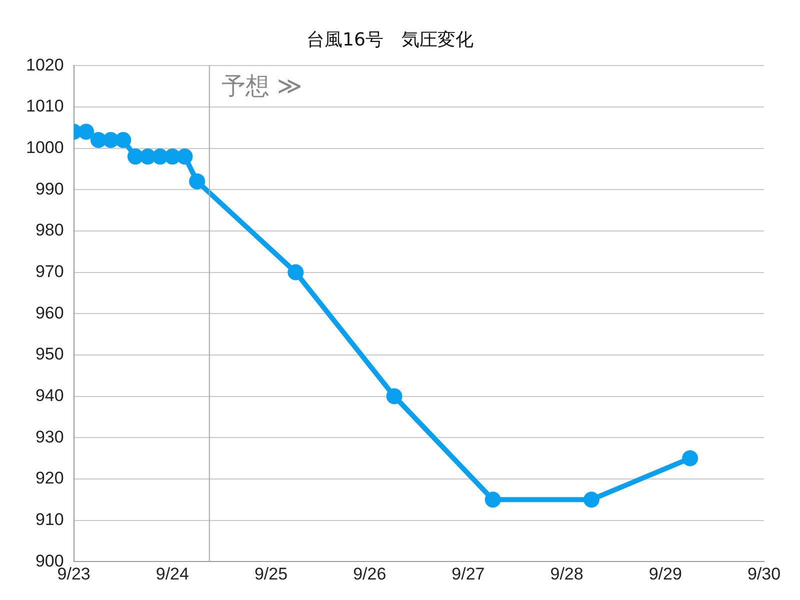 This screenshot has height=600, width=800. What do you see at coordinates (49, 519) in the screenshot?
I see `y-tick-label: 910` at bounding box center [49, 519].